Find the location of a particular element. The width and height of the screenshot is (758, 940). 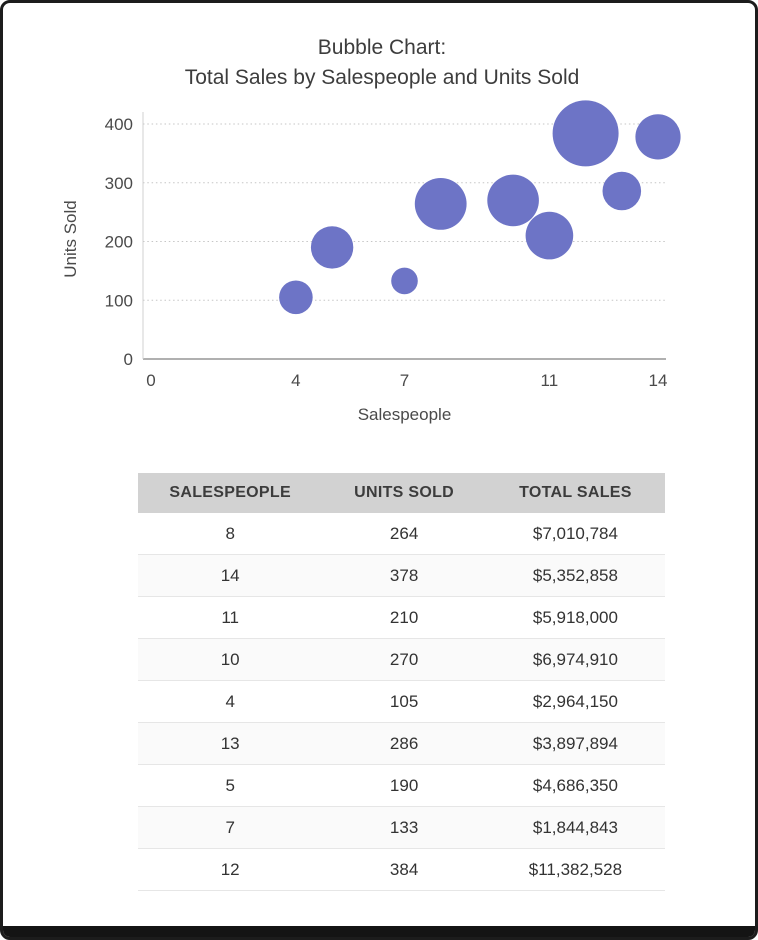

table-row: 5 190 $4,686,350 is located at coordinates (401, 785).